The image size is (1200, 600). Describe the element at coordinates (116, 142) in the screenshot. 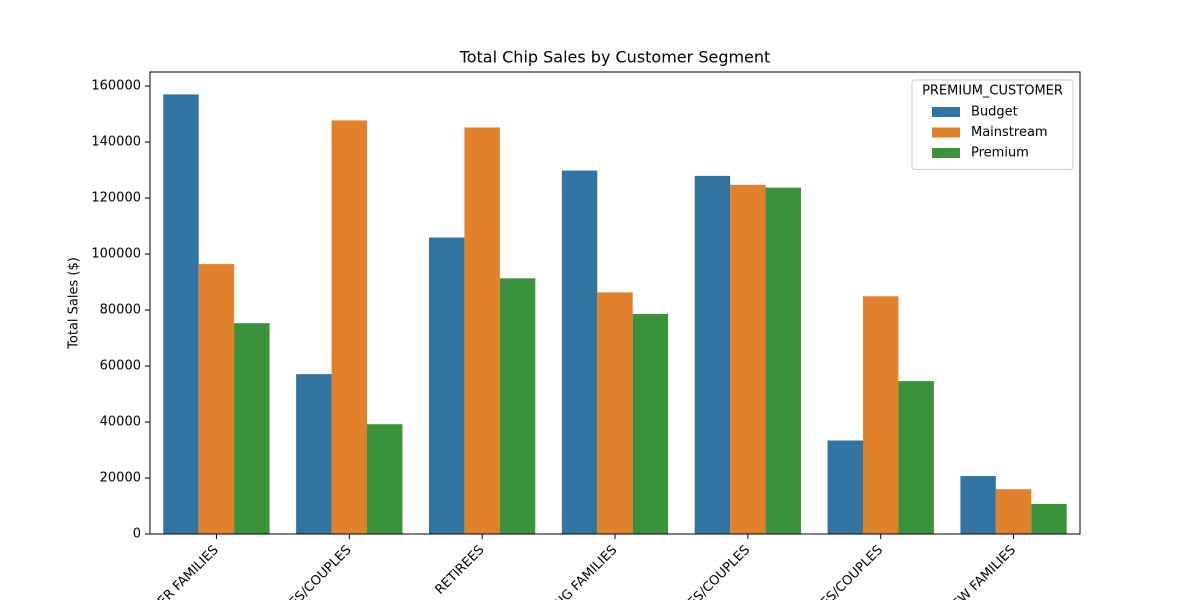

I see `y-tick-label: 140000` at that location.